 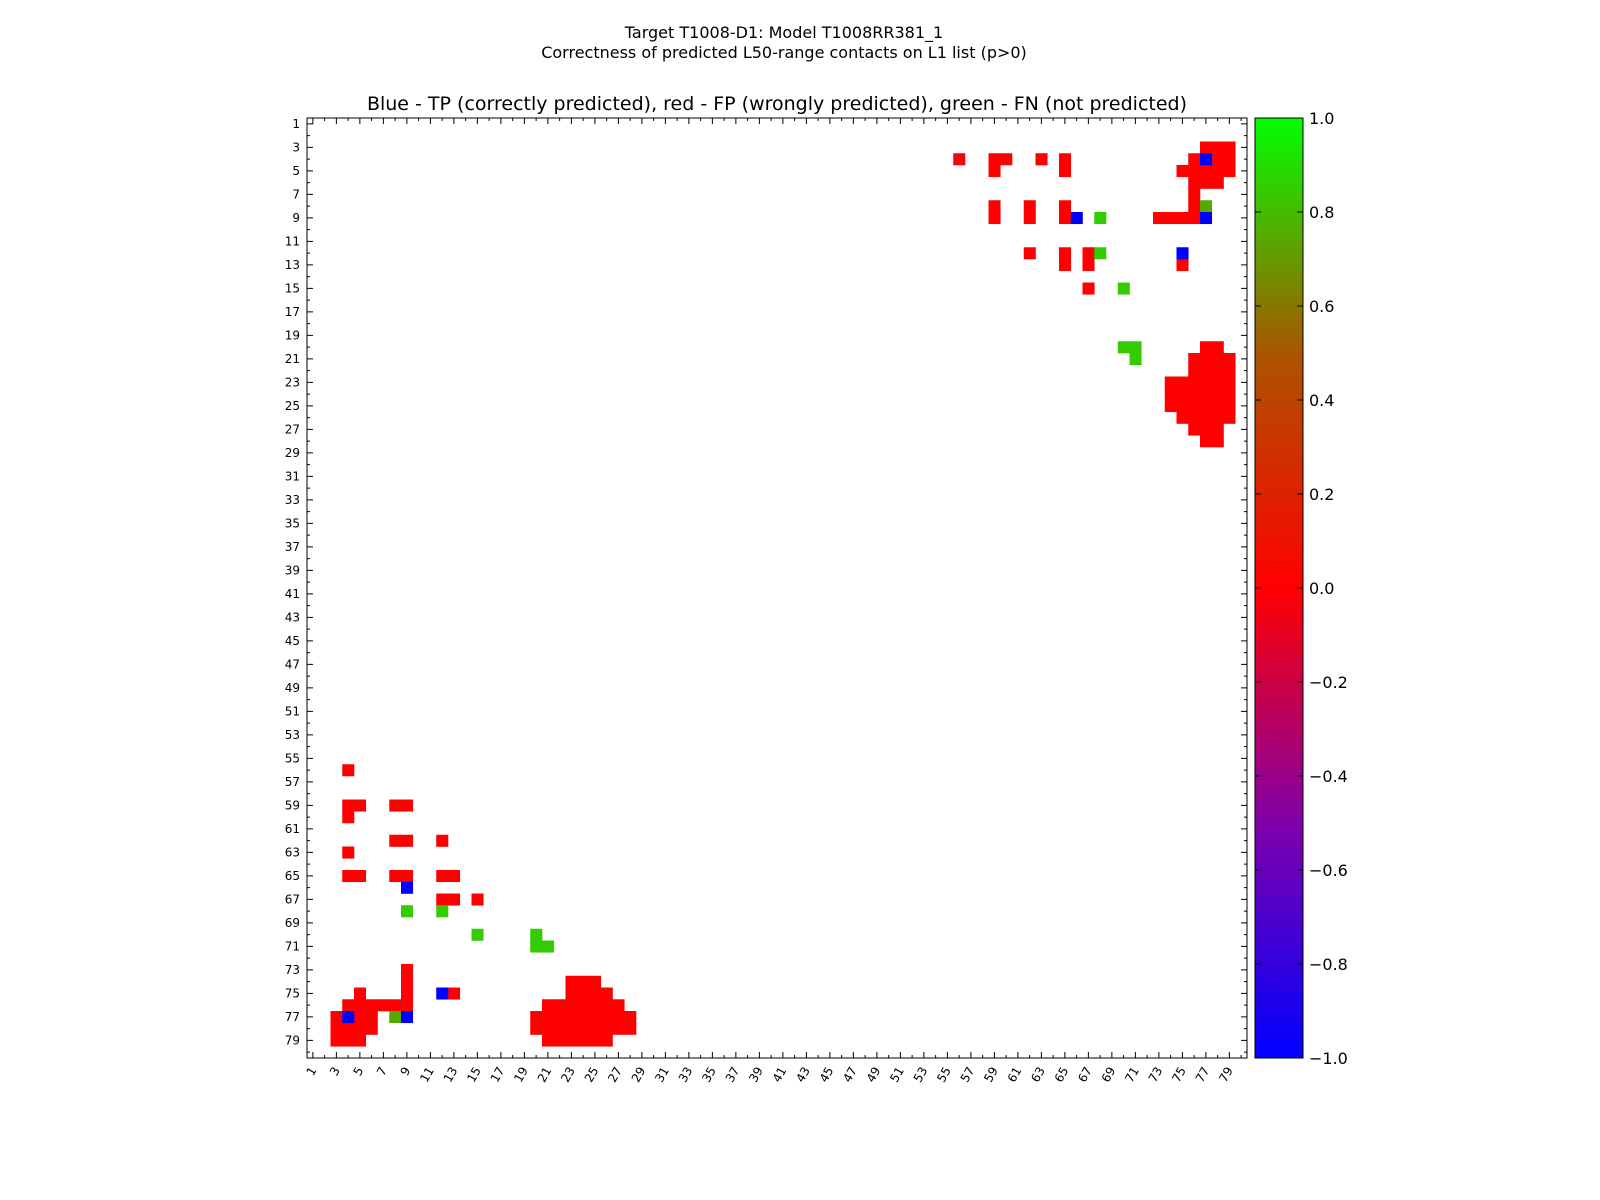 I want to click on x-tick-label: 71, so click(x=1132, y=1075).